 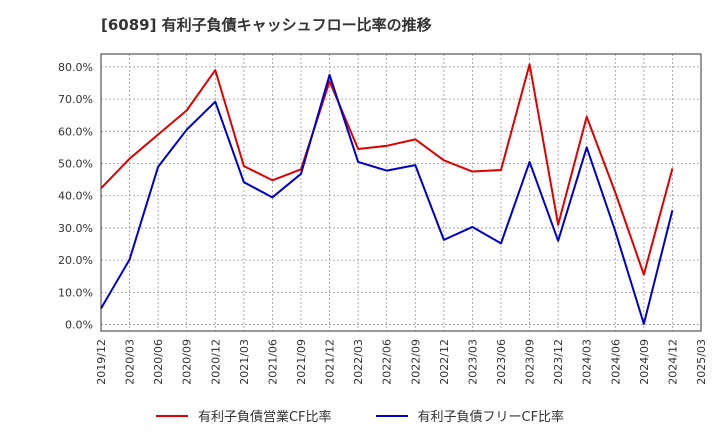 I want to click on x-tick-label-3: 2020/09, so click(x=187, y=362).